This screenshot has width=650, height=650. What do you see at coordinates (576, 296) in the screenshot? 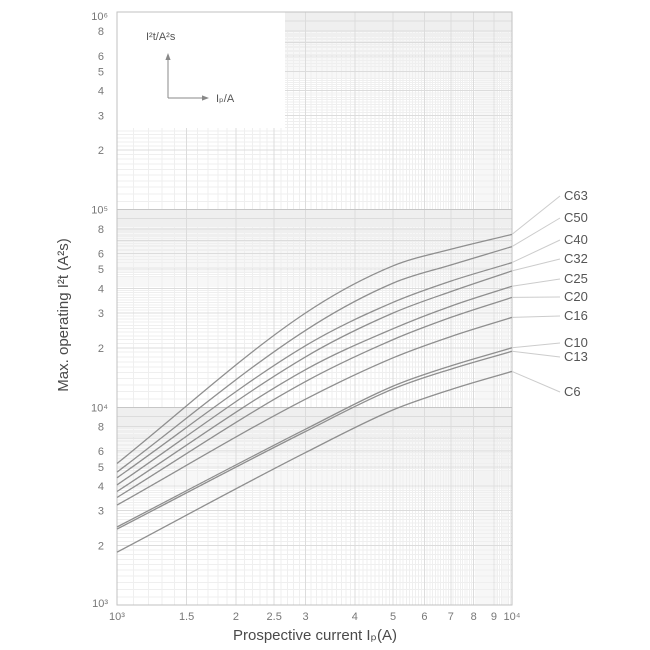
I see `curve-label-C20: C20` at bounding box center [576, 296].